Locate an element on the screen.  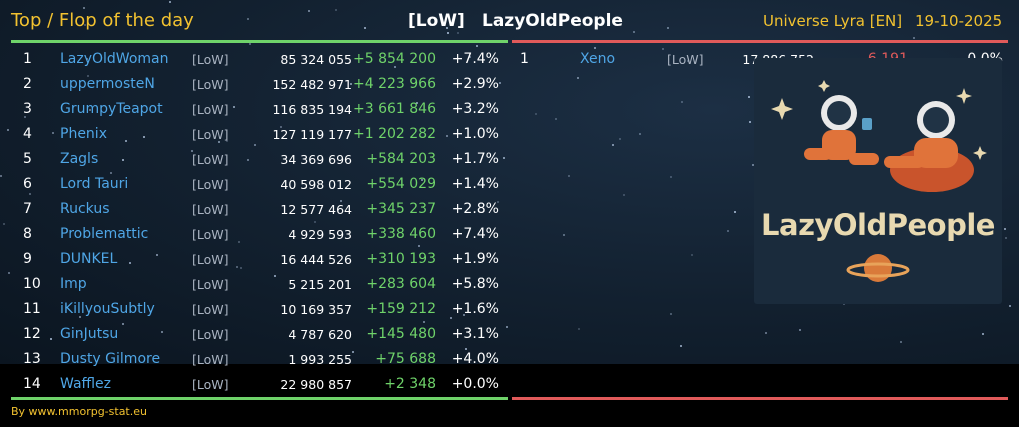
percent-cell: +1.6% is located at coordinates (475, 309).